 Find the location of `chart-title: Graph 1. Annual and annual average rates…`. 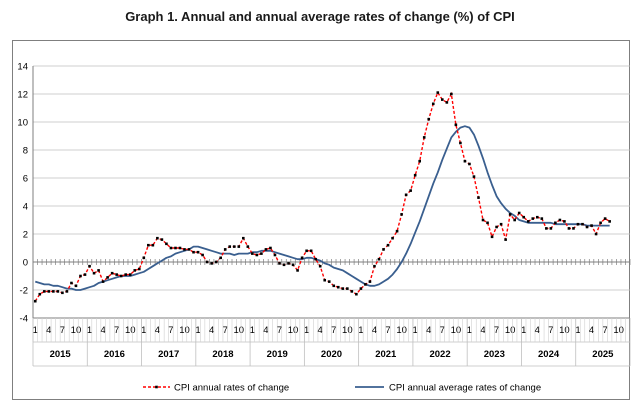

chart-title: Graph 1. Annual and annual average rates… is located at coordinates (320, 16).